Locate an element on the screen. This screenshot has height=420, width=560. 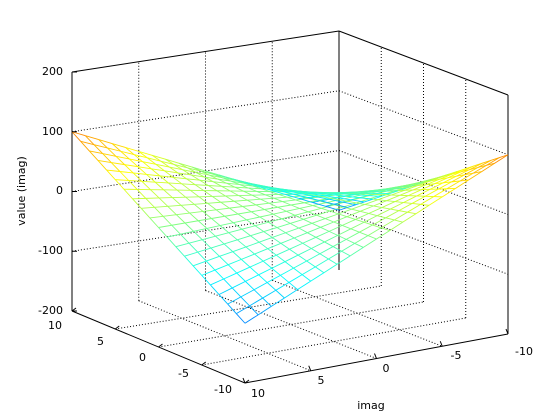
x-tick-0: 0 is located at coordinates (386, 368).